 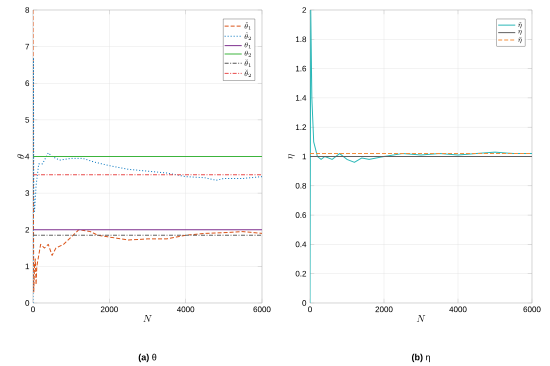 I want to click on y-tick-label: 1.2, so click(x=301, y=127).